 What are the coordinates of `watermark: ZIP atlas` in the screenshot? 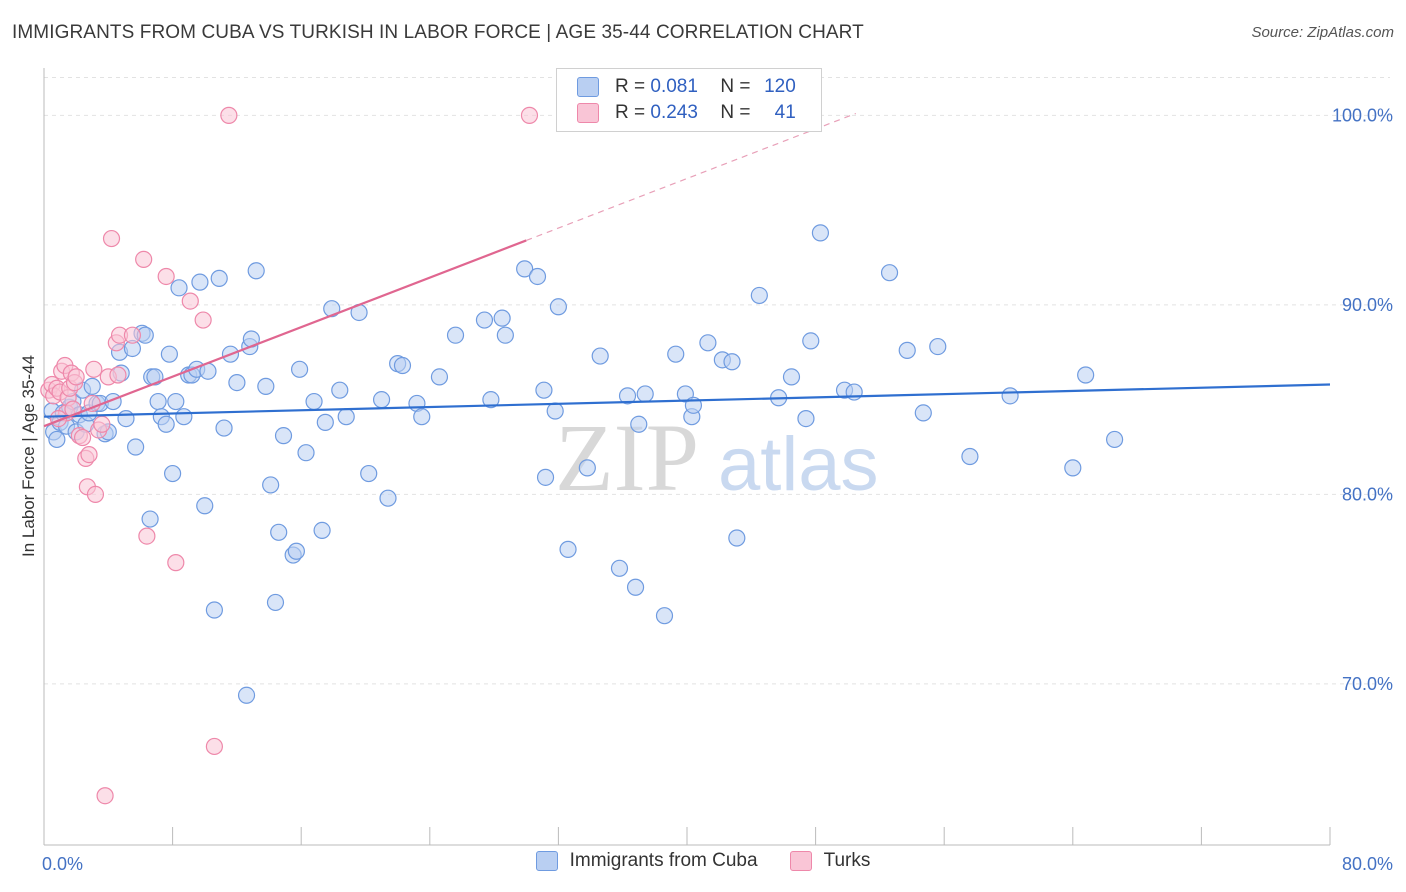 It's located at (717, 457).